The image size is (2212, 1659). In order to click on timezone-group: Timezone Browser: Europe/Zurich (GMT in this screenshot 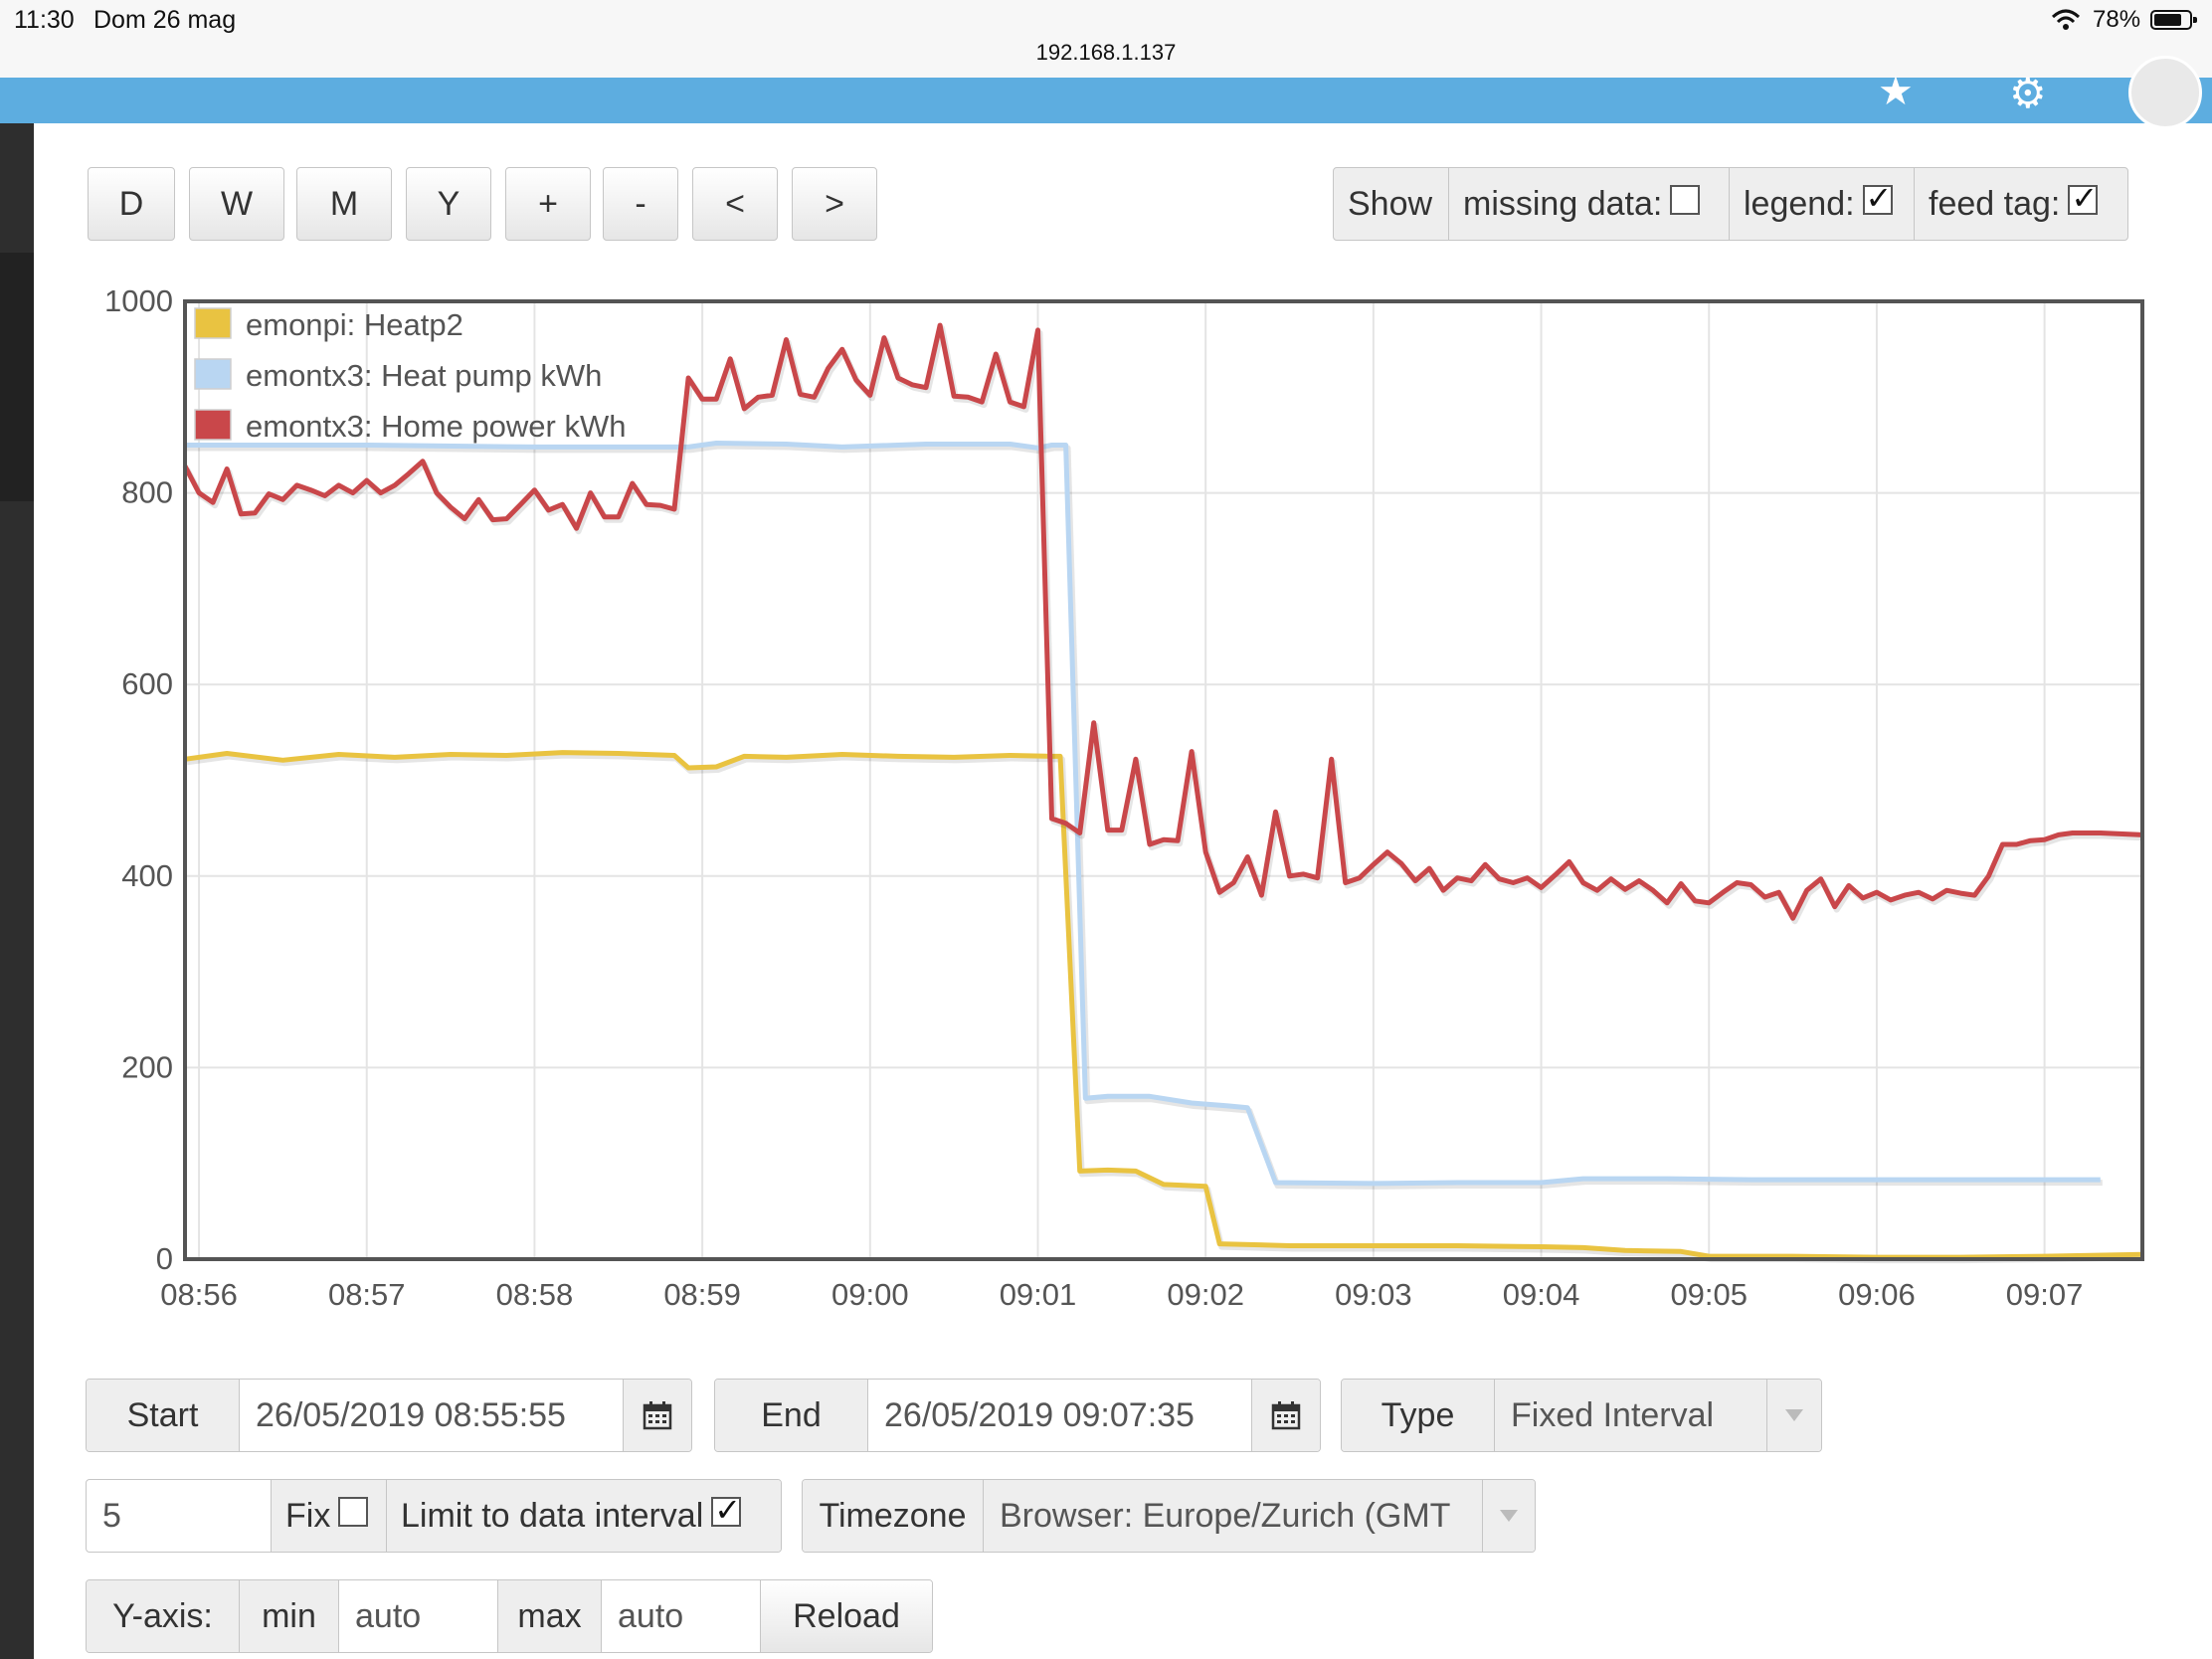, I will do `click(1169, 1516)`.